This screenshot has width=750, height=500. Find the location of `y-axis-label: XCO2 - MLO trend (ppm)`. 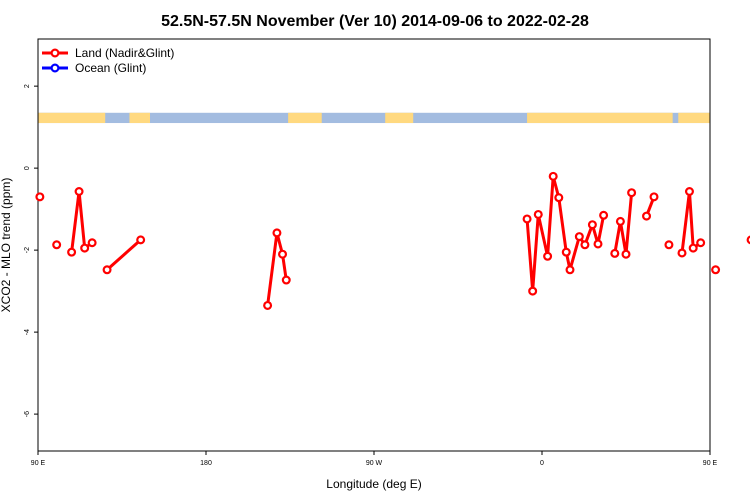

y-axis-label: XCO2 - MLO trend (ppm) is located at coordinates (6, 245).